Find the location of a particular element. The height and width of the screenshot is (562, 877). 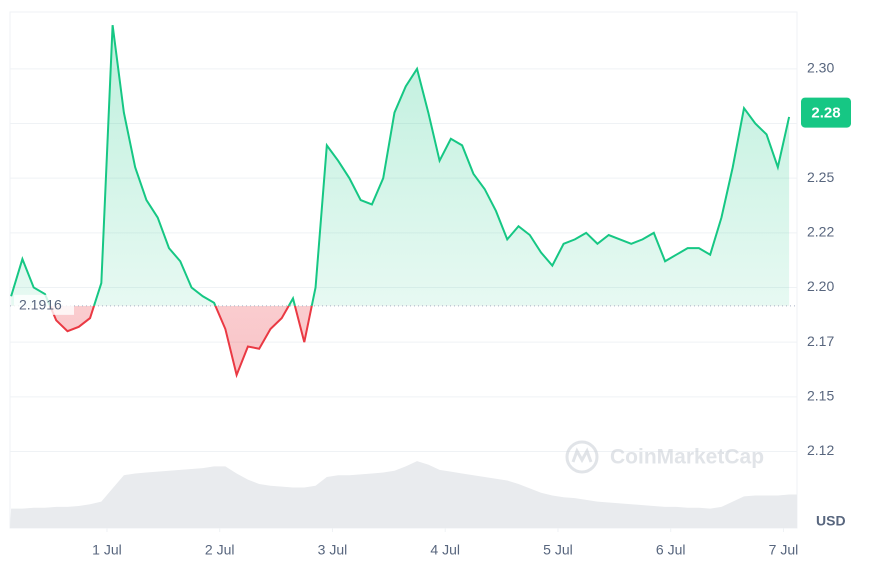

y-tick-label: 2.20 is located at coordinates (820, 286).